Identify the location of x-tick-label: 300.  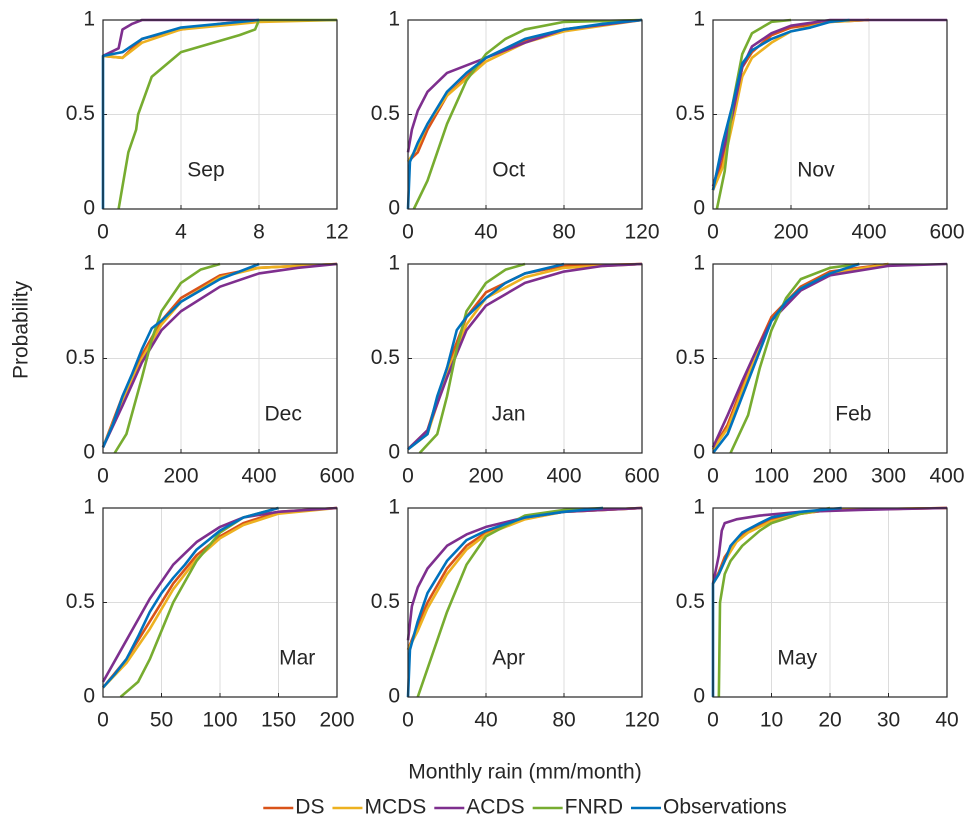
(888, 476).